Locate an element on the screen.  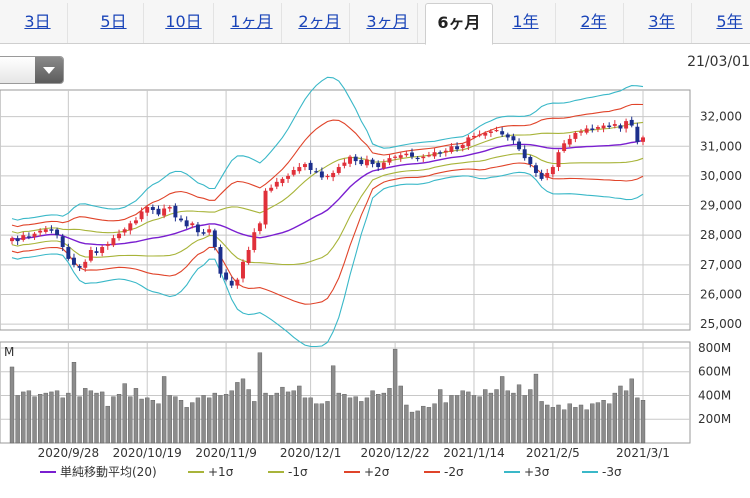
tab-3y: 3年 is located at coordinates (662, 23).